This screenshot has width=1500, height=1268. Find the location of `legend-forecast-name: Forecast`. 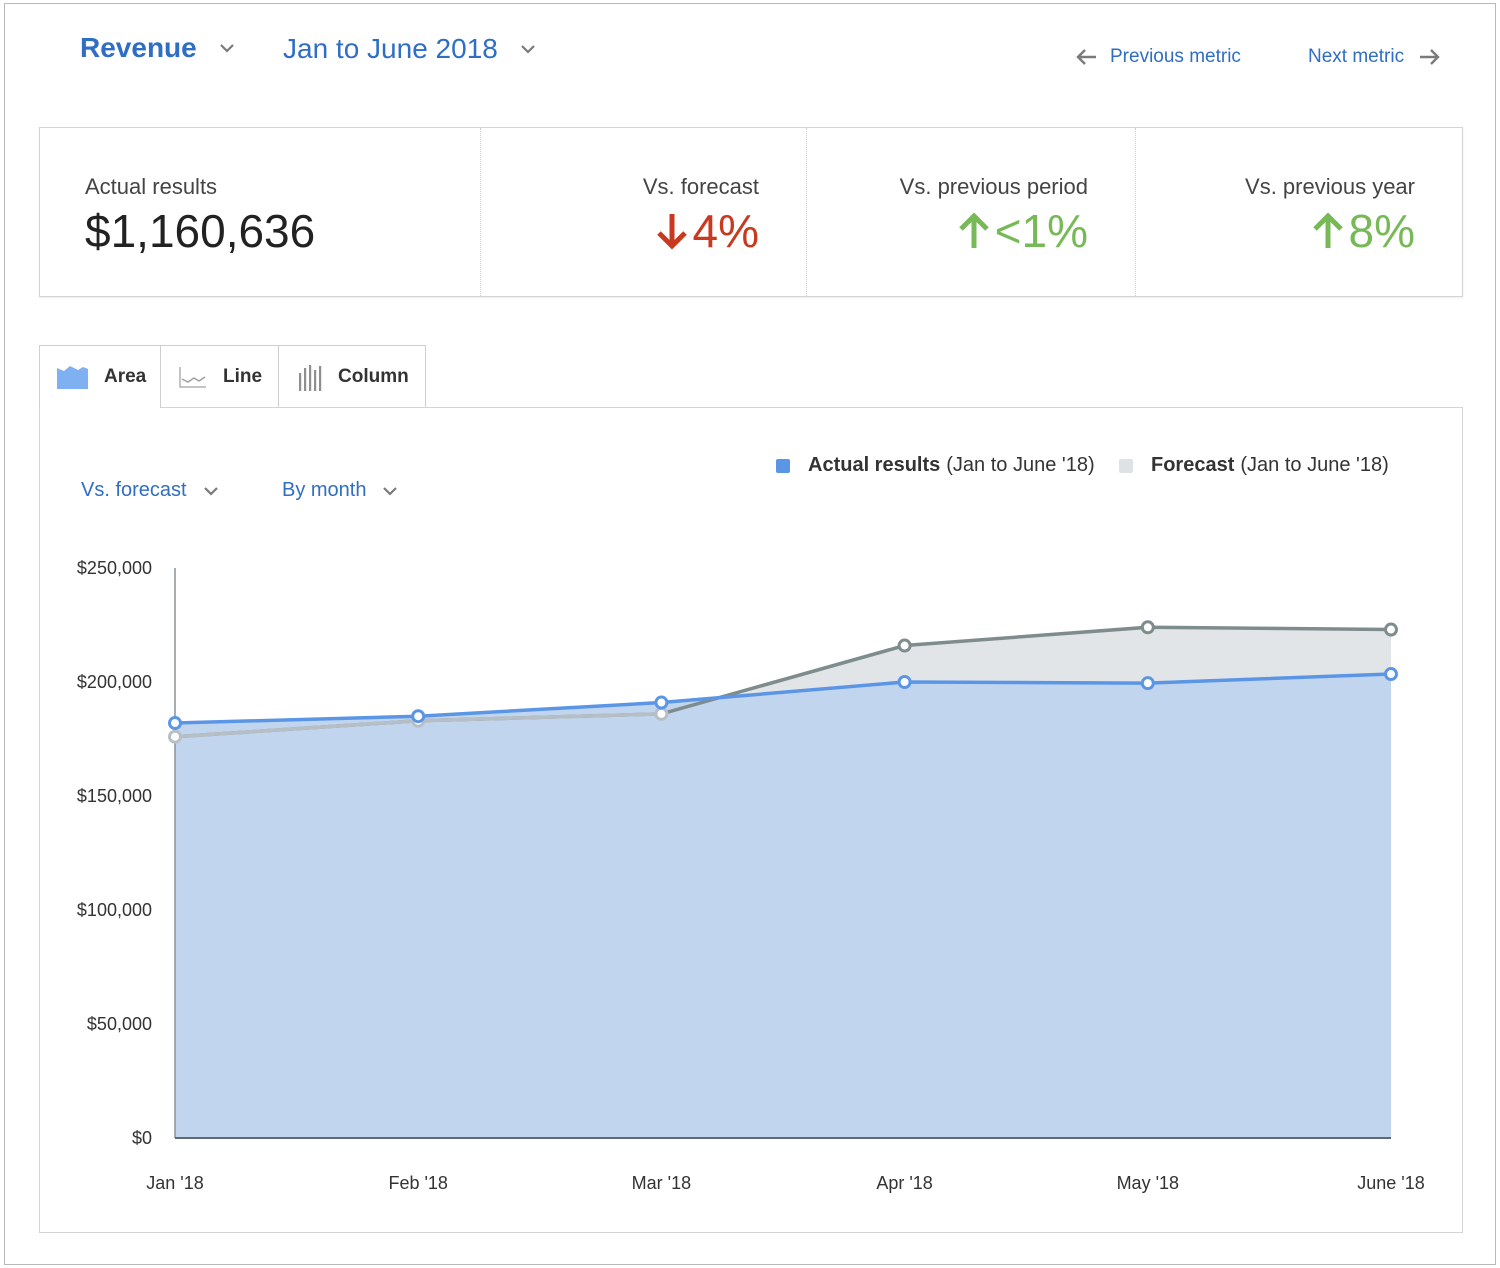

legend-forecast-name: Forecast is located at coordinates (1193, 465).